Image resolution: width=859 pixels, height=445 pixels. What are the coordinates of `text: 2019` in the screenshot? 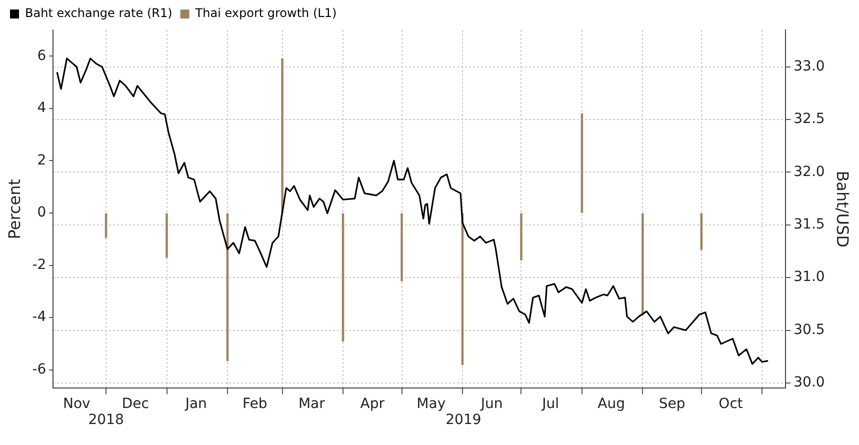 It's located at (464, 420).